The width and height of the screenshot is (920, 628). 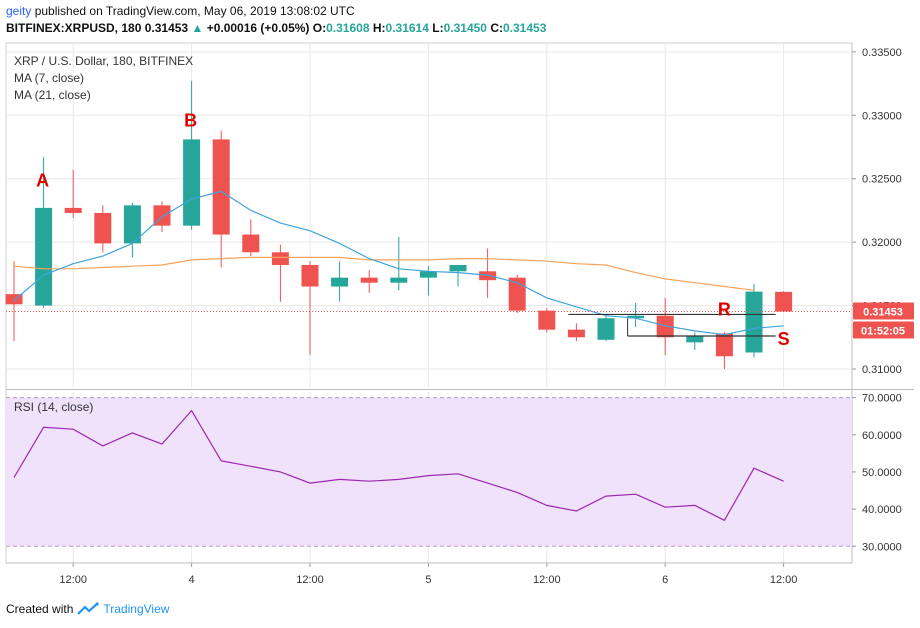 What do you see at coordinates (42, 180) in the screenshot?
I see `annotation-label: A` at bounding box center [42, 180].